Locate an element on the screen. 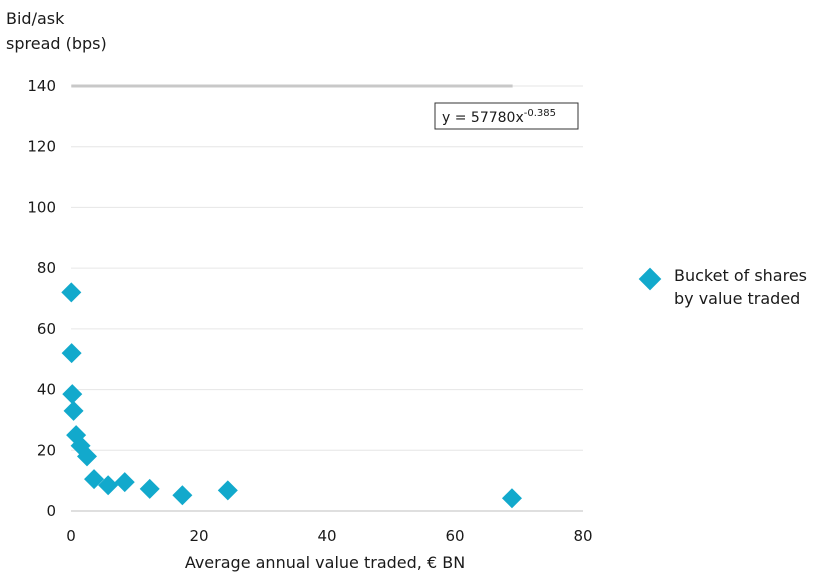 This screenshot has width=815, height=580. x-tick-label: 0 is located at coordinates (71, 536).